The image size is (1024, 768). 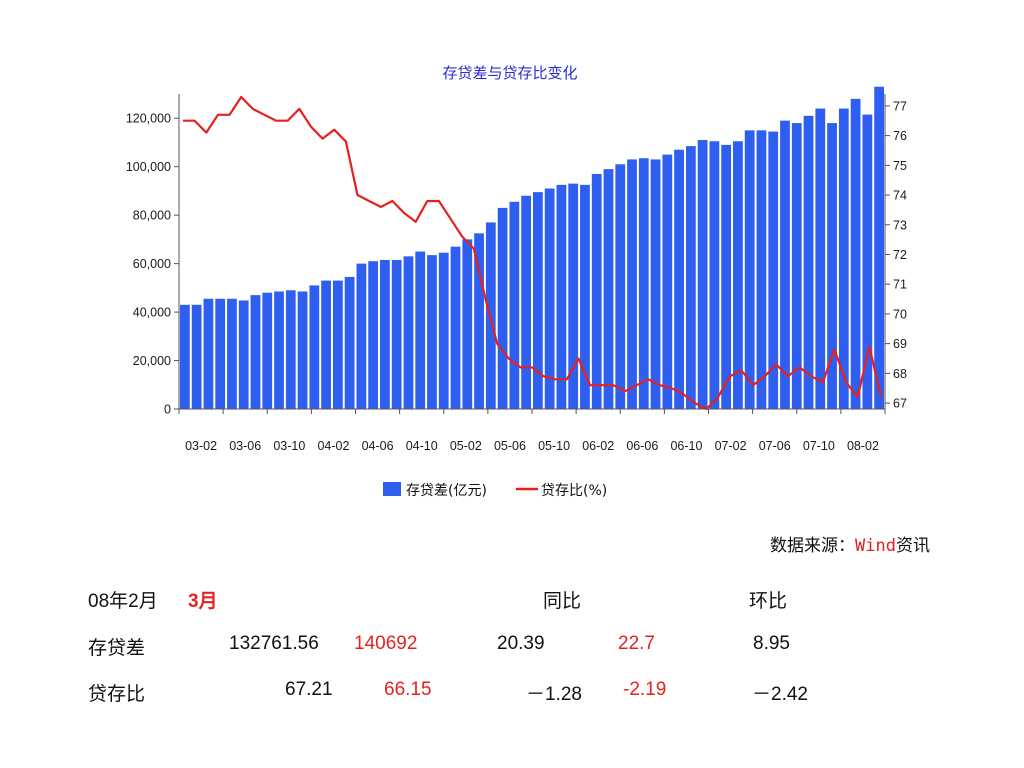 I want to click on right-tick-label: 70, so click(x=900, y=314).